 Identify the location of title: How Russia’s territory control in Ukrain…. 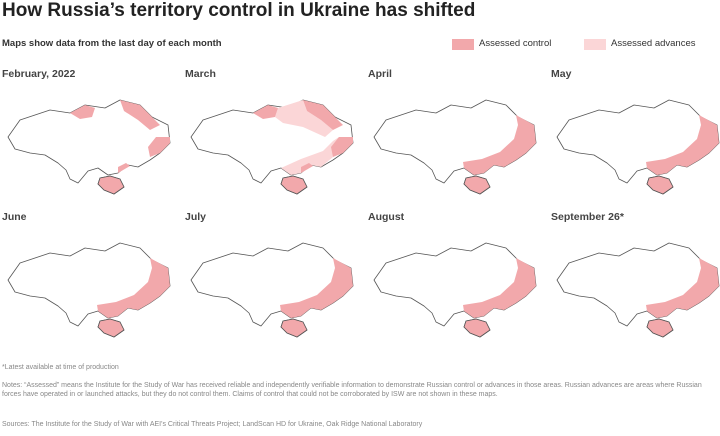
(239, 10).